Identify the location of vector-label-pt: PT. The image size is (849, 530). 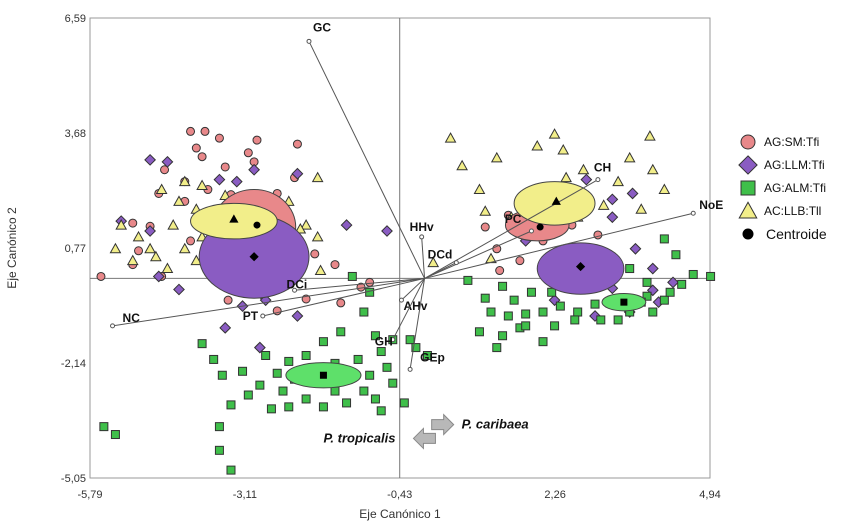
(251, 316).